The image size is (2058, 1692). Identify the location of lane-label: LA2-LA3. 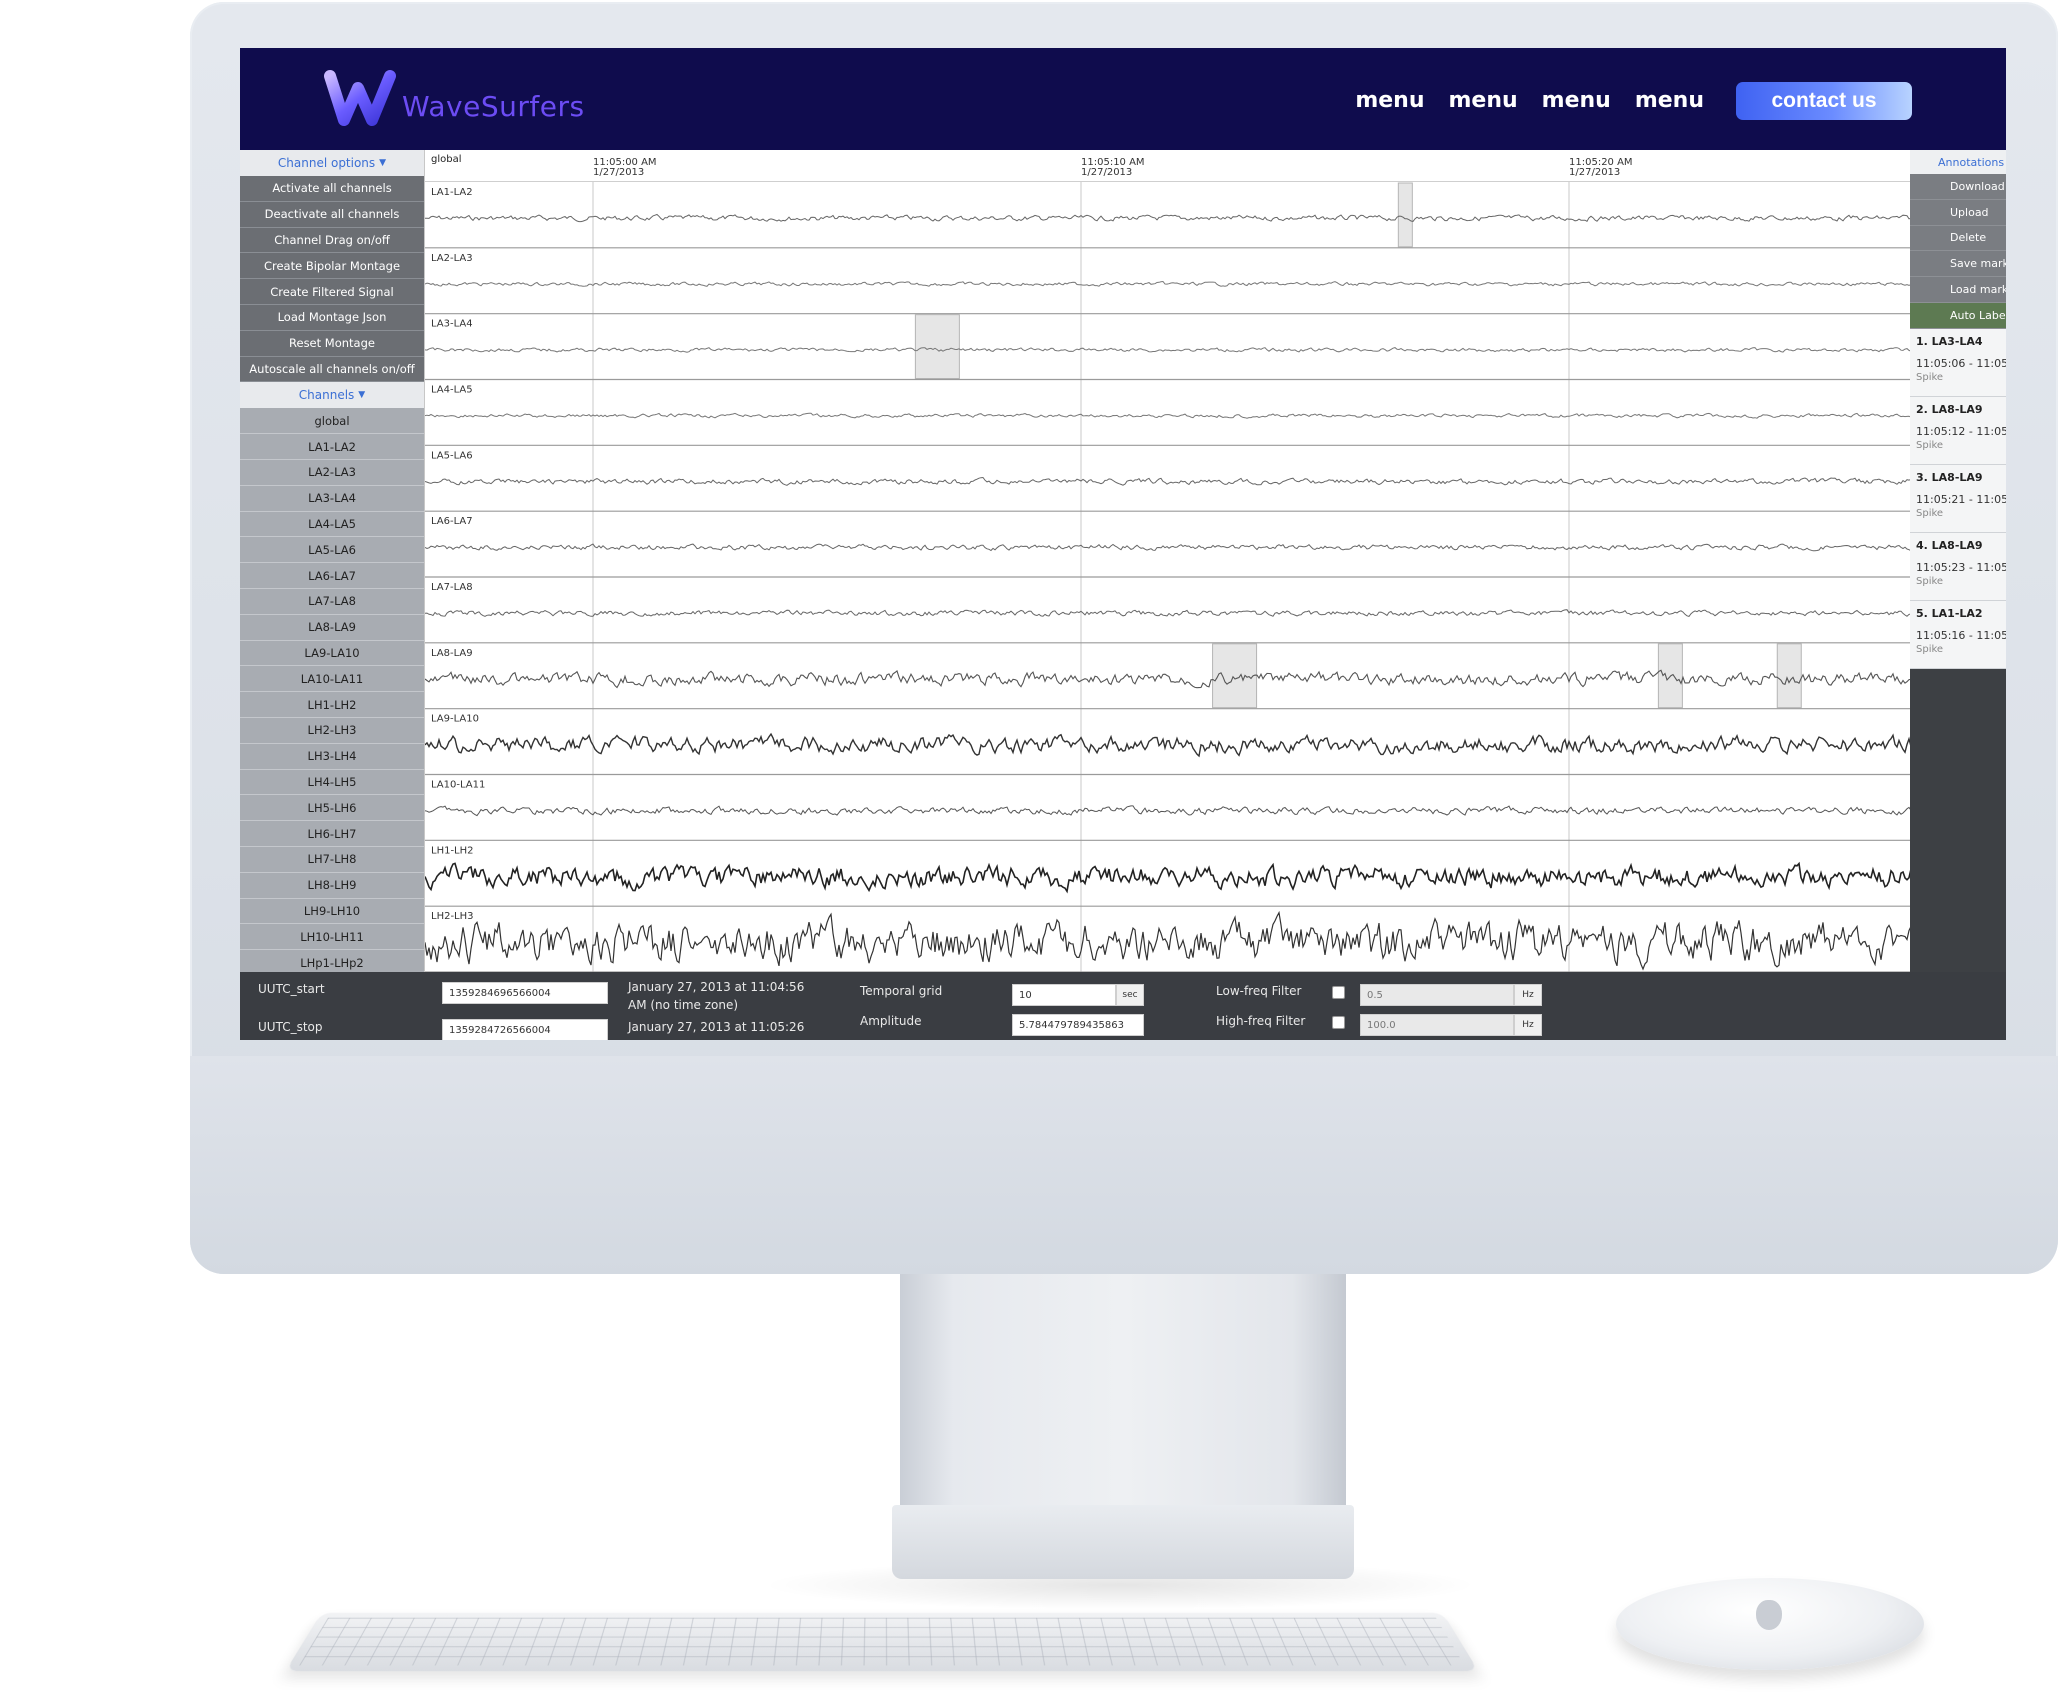
(452, 258).